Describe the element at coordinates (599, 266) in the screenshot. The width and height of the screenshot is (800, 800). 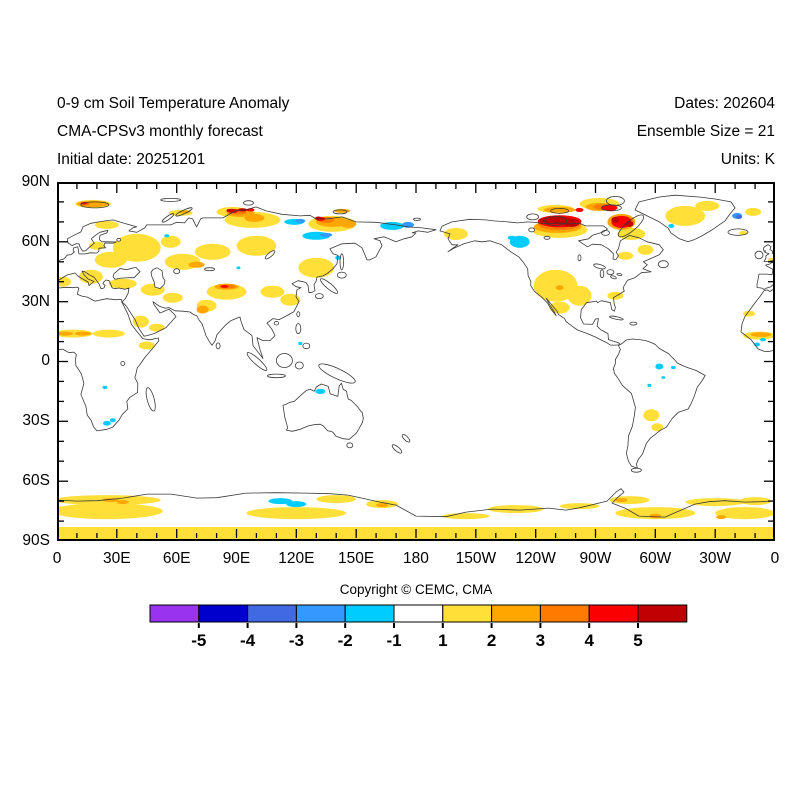
I see `lake-superior` at that location.